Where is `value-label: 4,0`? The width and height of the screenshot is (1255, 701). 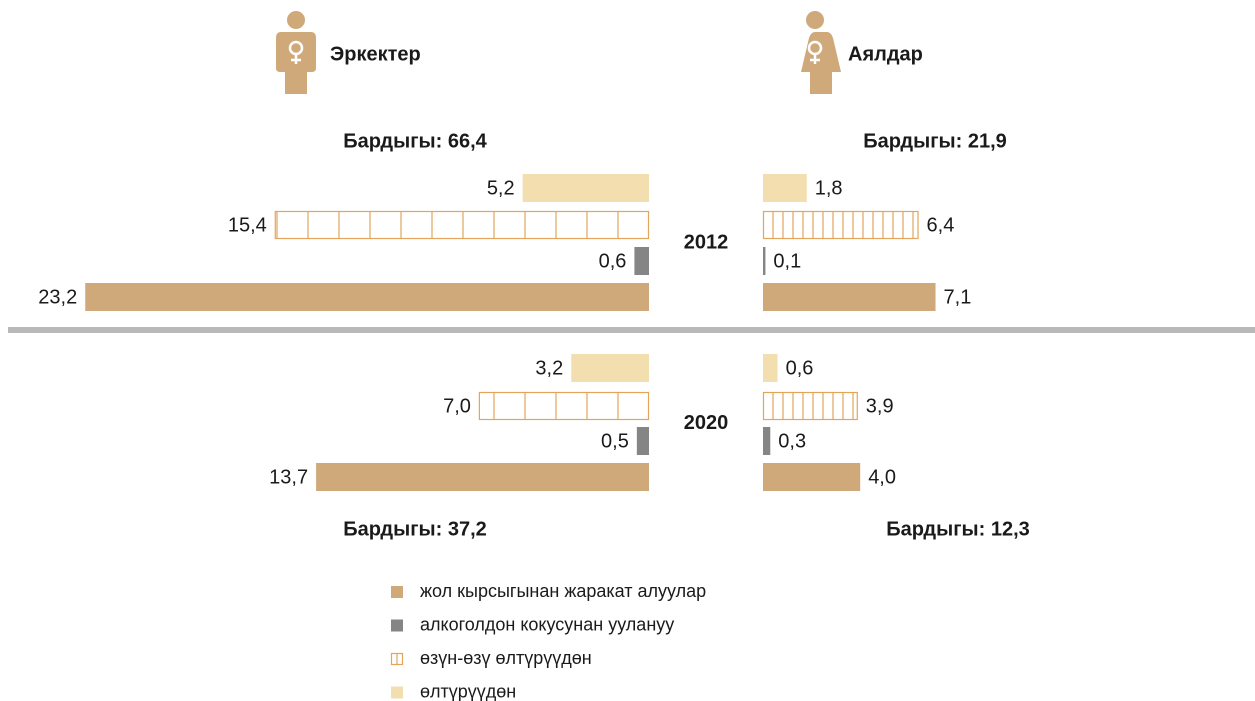
value-label: 4,0 is located at coordinates (882, 477).